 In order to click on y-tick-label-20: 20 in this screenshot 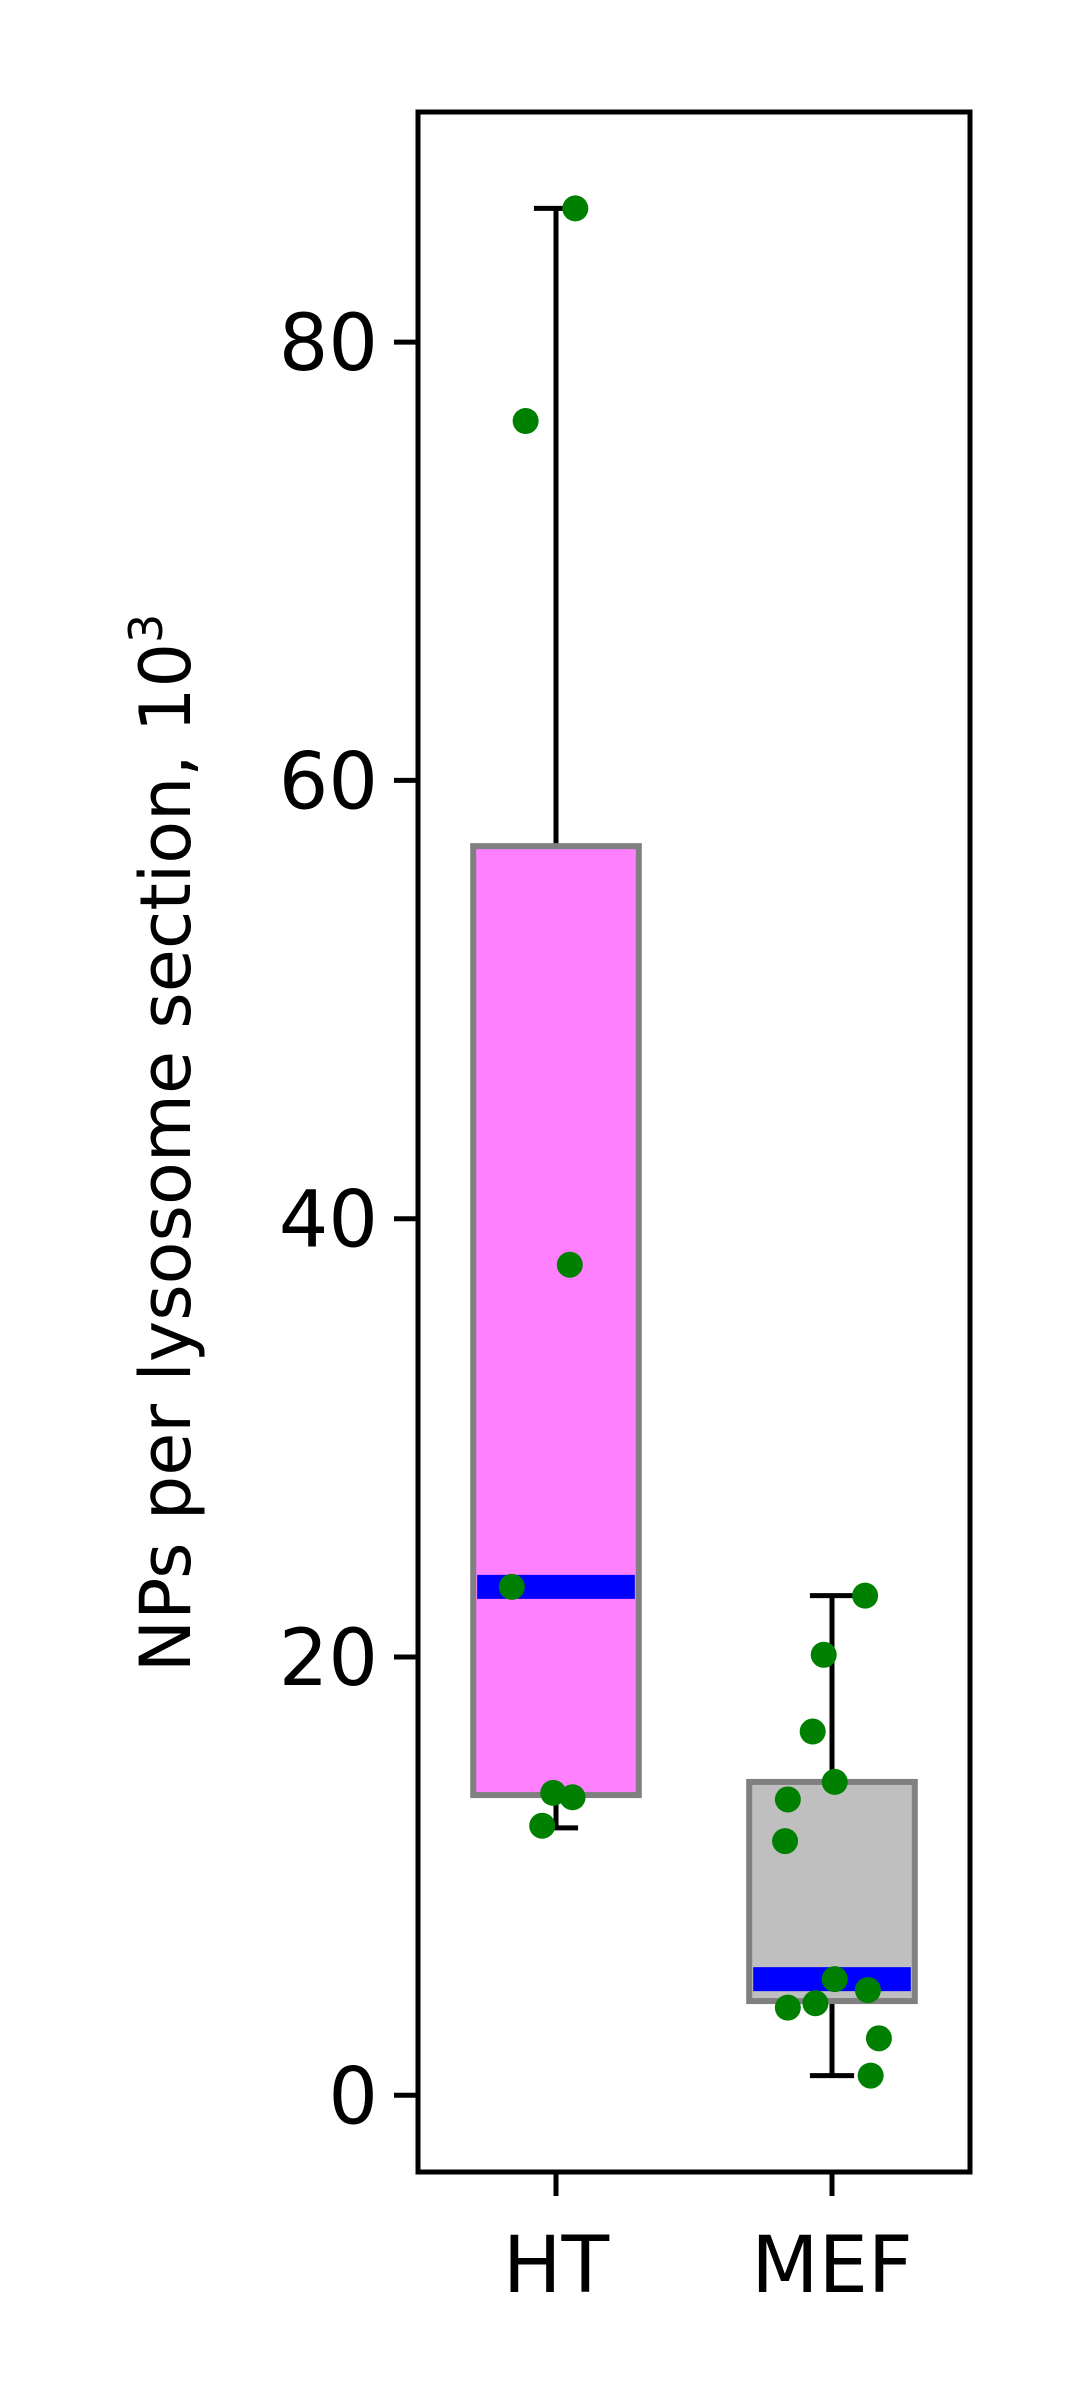, I will do `click(328, 1659)`.